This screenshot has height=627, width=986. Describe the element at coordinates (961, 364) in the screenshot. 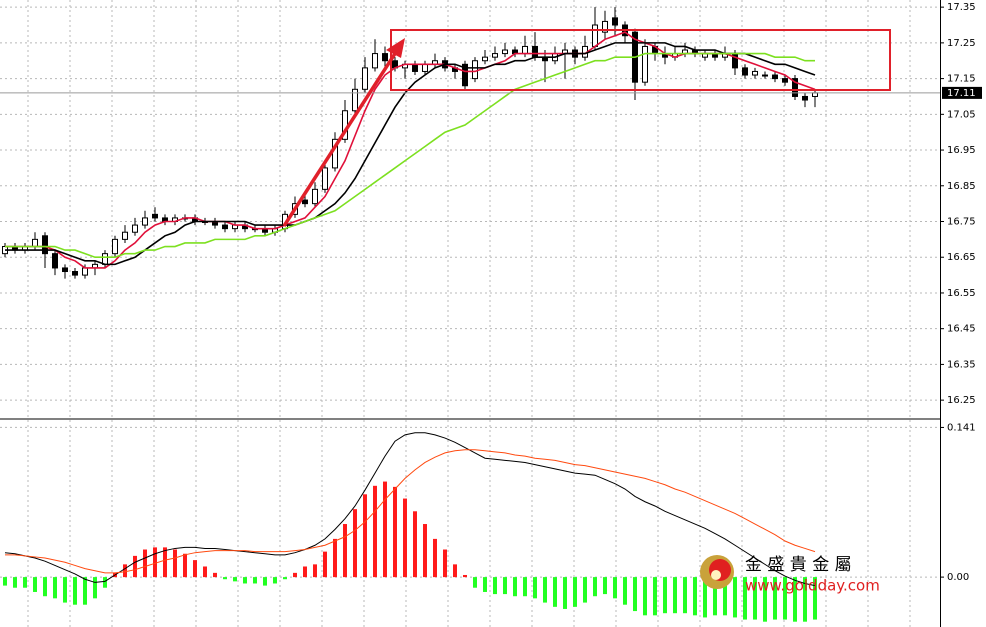

I see `y-tick-label: 16.35` at that location.